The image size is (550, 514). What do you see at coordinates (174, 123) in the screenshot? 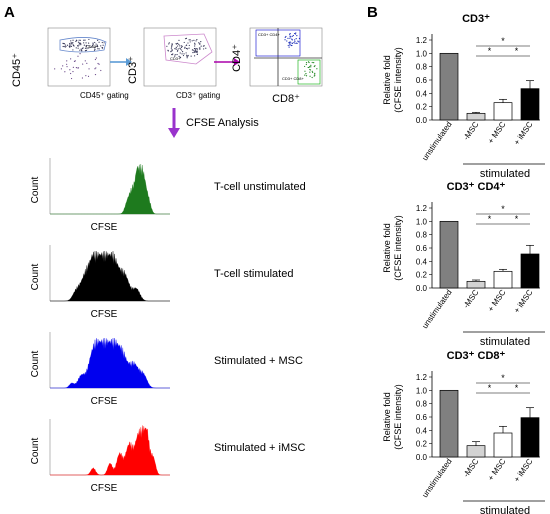
I see `cfse-analysis-arrow` at bounding box center [174, 123].